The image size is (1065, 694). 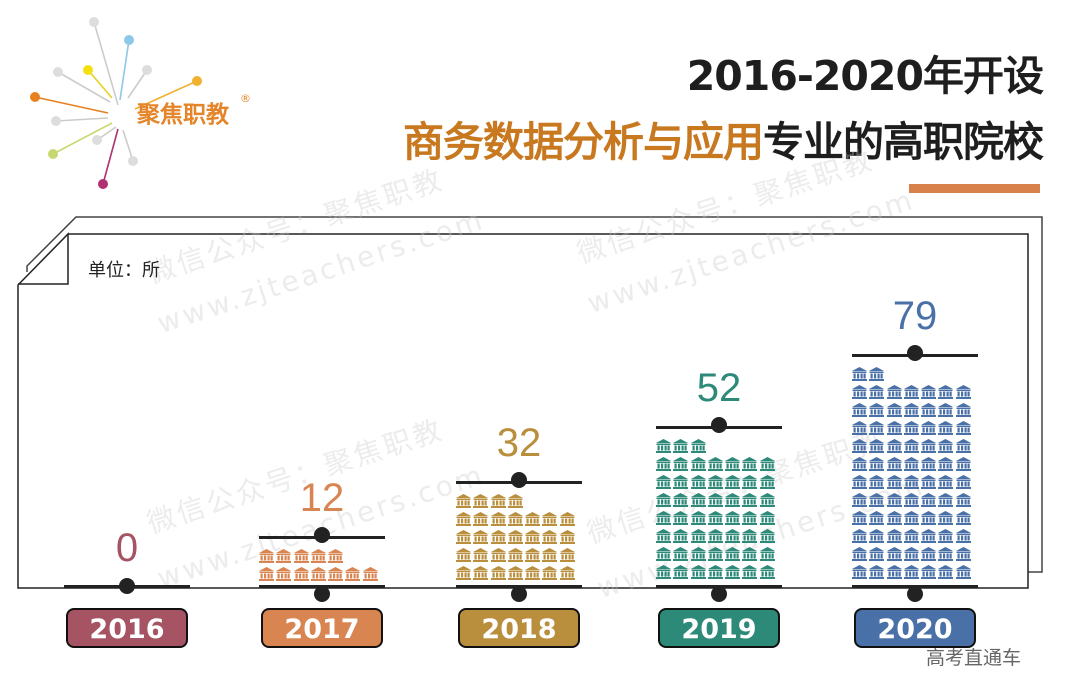 I want to click on value-label: 79, so click(x=915, y=315).